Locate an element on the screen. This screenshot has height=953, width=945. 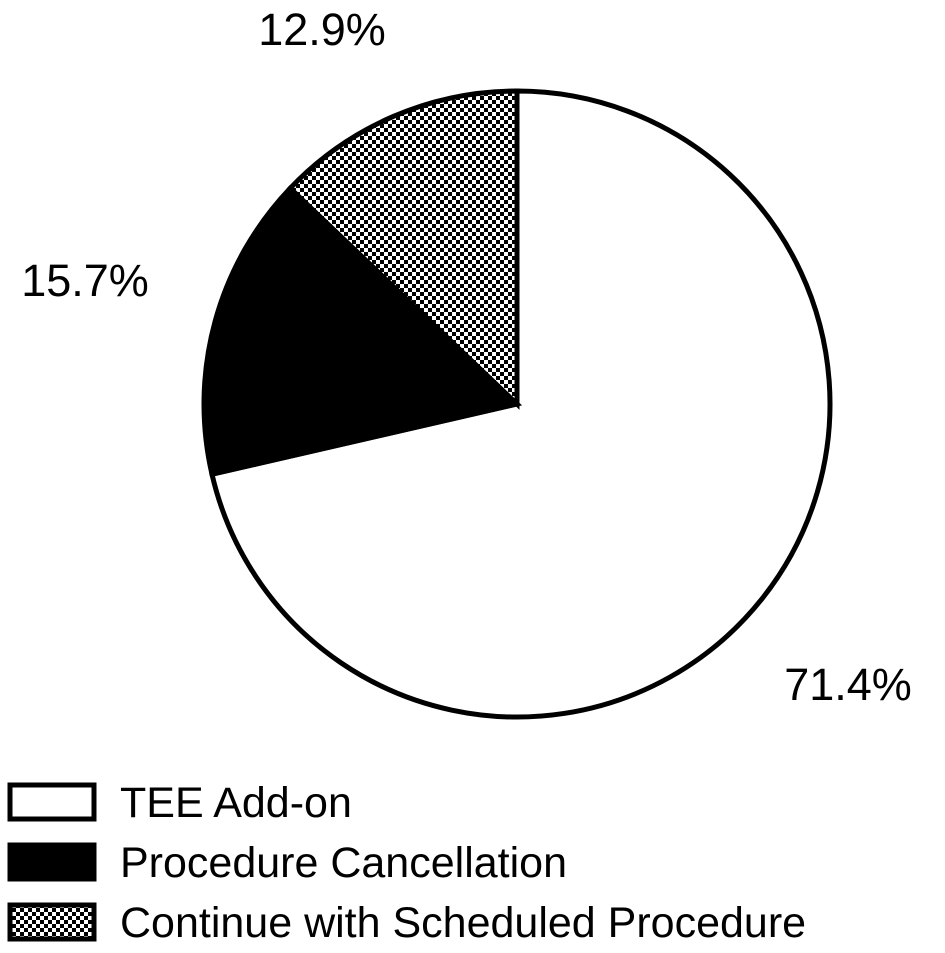
legend-item-continue-with-scheduled-procedure: Continue with Scheduled Procedure is located at coordinates (406, 923).